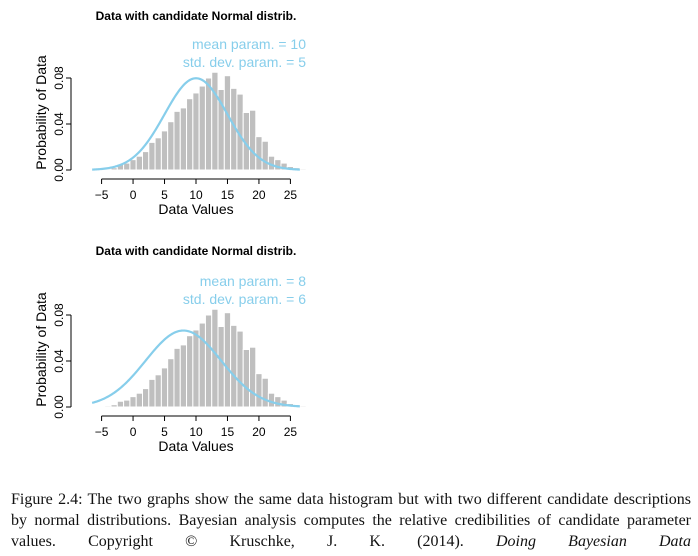  I want to click on caption-label: Figure 2.4:, so click(47, 499).